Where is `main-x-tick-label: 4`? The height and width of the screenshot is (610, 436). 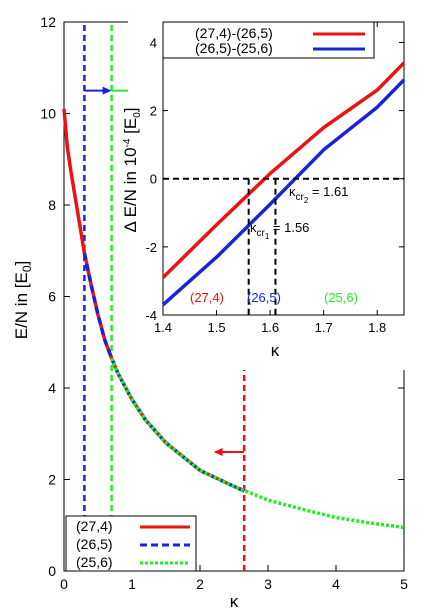
main-x-tick-label: 4 is located at coordinates (336, 584).